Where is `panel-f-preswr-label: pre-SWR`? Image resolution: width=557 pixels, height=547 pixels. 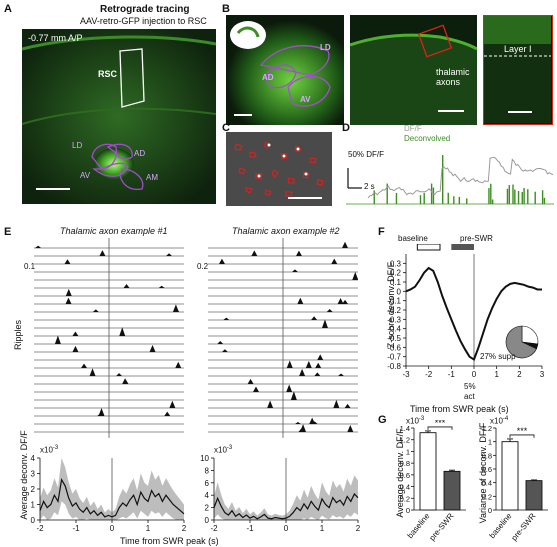 panel-f-preswr-label: pre-SWR is located at coordinates (476, 238).